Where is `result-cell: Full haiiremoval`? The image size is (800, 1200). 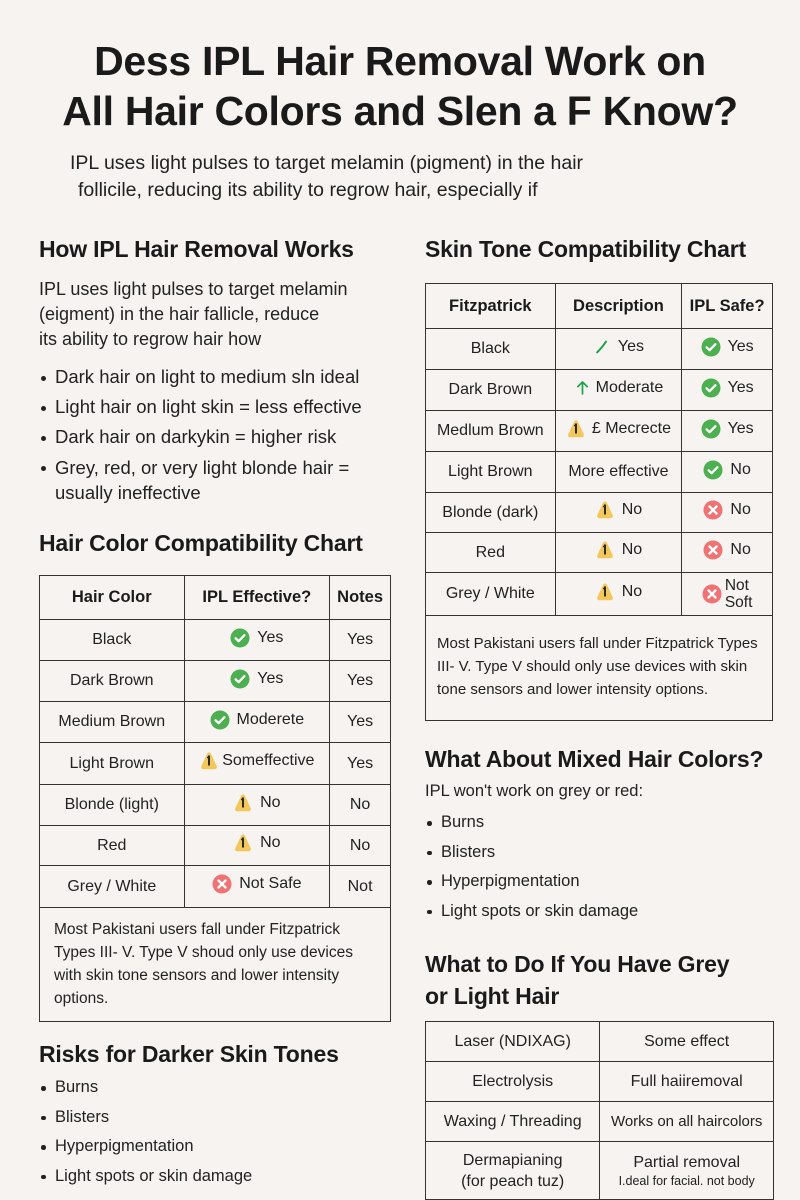
result-cell: Full haiiremoval is located at coordinates (686, 1081).